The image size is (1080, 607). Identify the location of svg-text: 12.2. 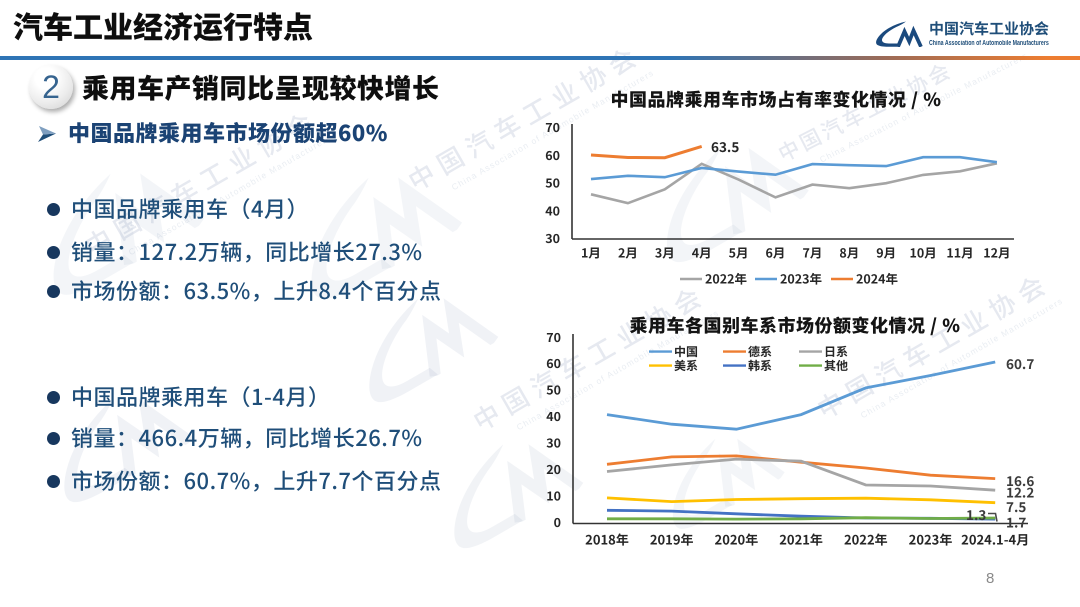
(1020, 492).